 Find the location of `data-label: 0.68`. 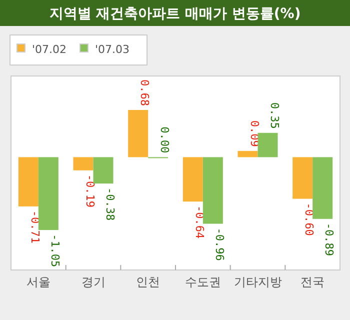

data-label: 0.68 is located at coordinates (145, 93).